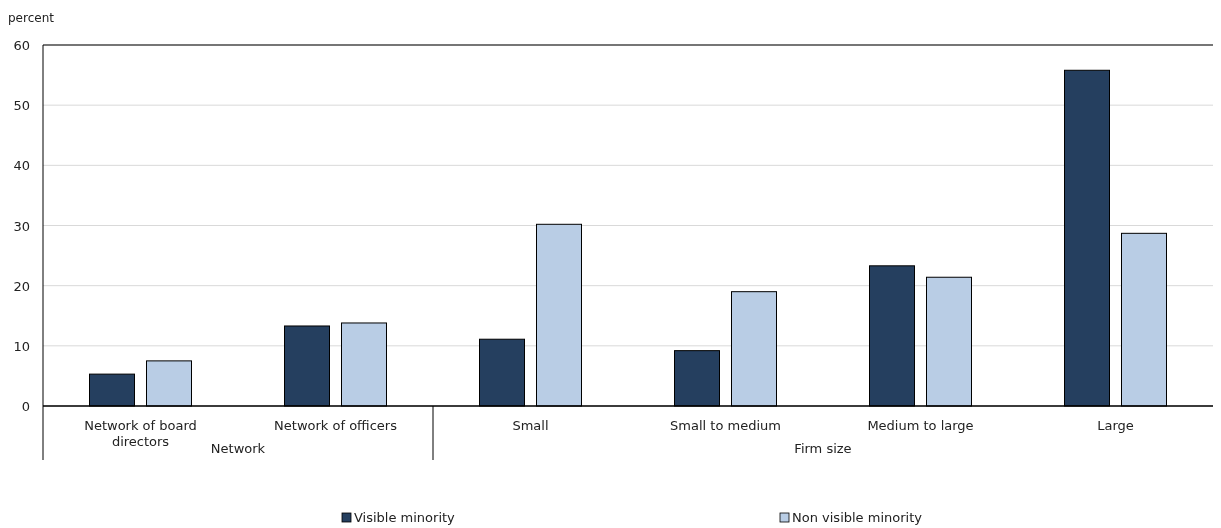 The image size is (1221, 528). What do you see at coordinates (725, 425) in the screenshot?
I see `x-tick-label: Small to medium` at bounding box center [725, 425].